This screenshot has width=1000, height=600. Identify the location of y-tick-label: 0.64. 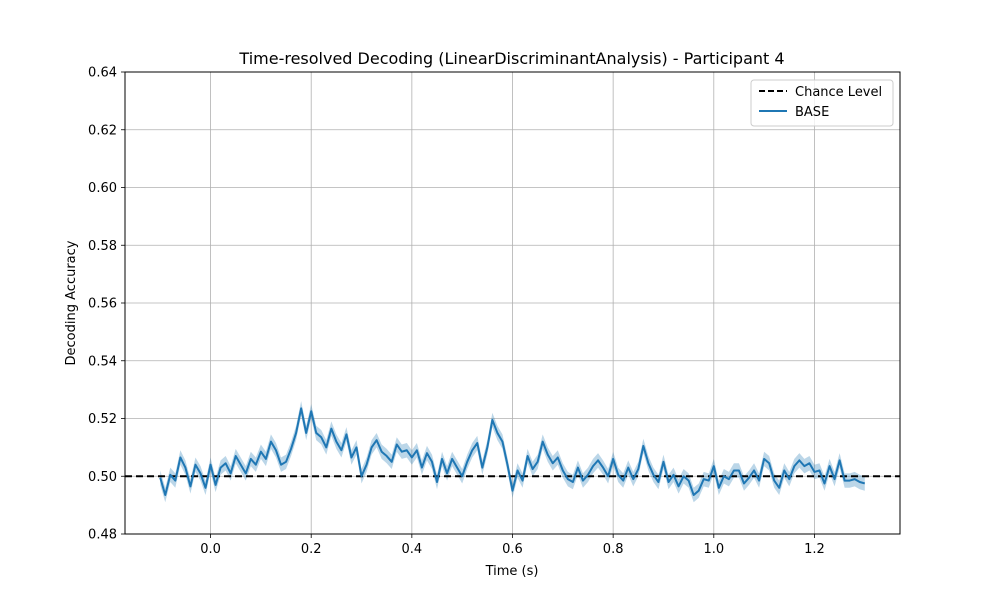
(102, 73).